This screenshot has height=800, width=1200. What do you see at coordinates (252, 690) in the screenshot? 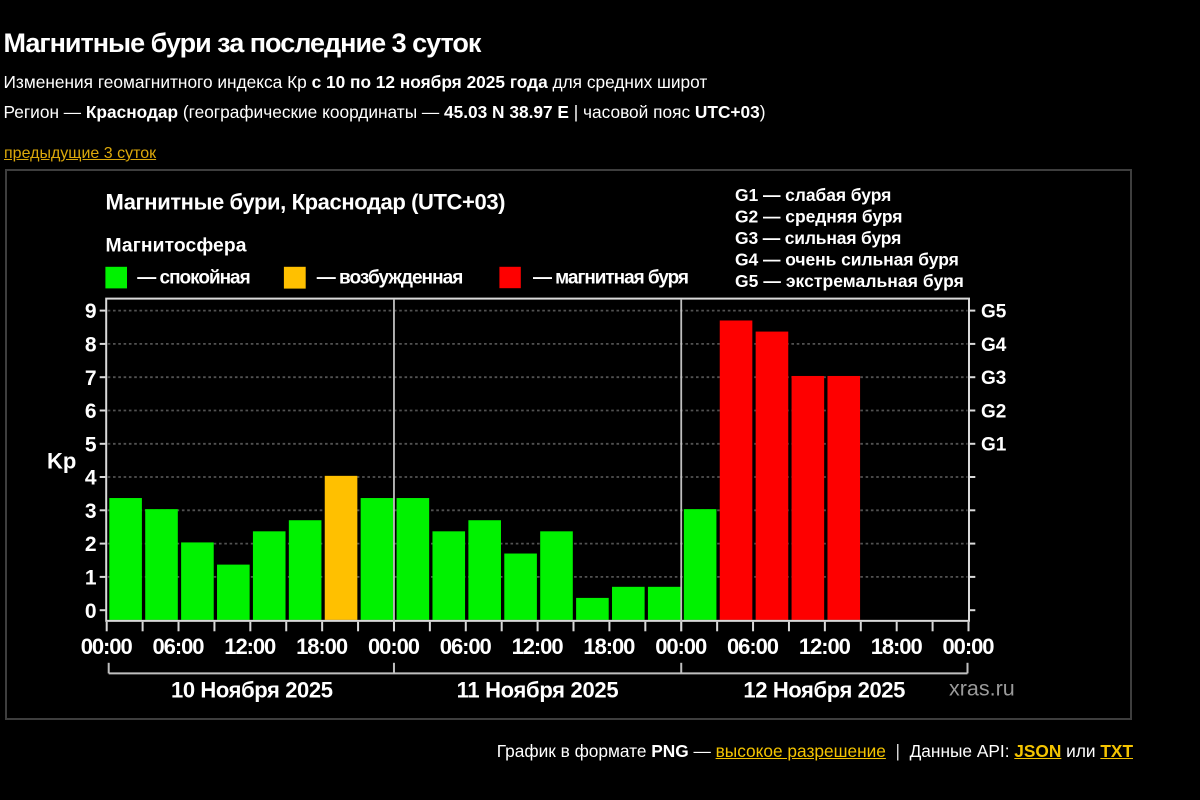
I see `svg-text: 10 Ноября 2025` at bounding box center [252, 690].